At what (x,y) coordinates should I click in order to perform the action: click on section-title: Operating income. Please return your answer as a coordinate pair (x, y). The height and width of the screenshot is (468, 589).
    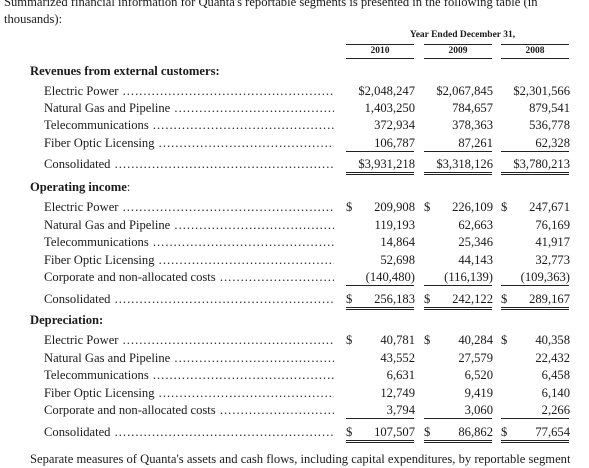
    Looking at the image, I should click on (78, 187).